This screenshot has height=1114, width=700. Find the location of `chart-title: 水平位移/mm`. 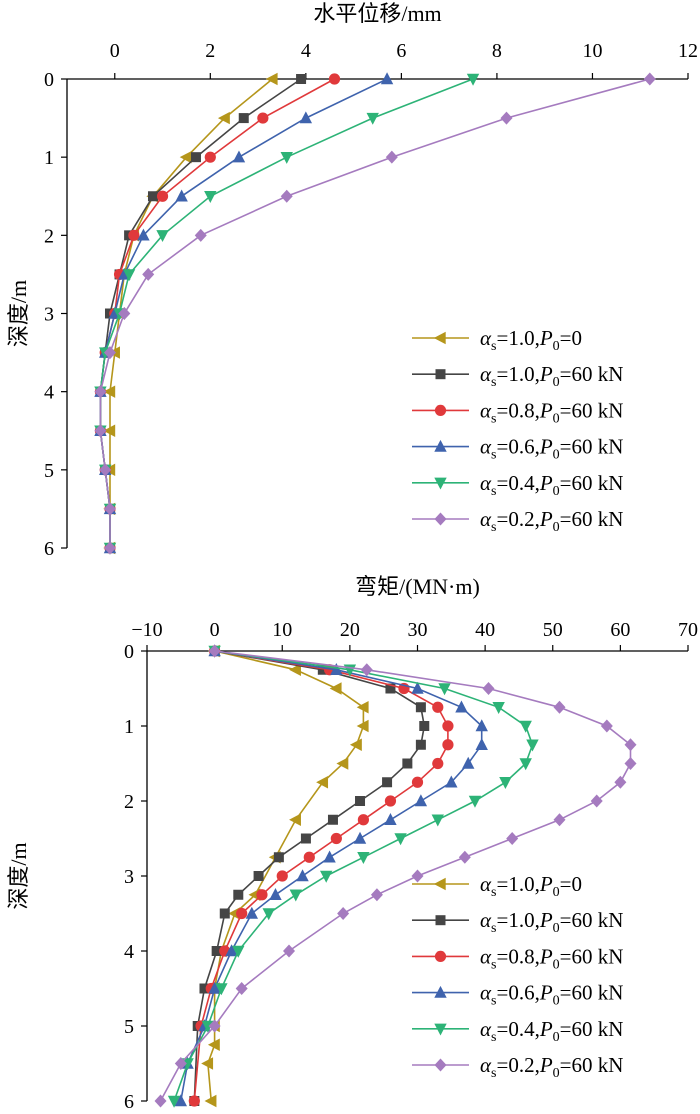

chart-title: 水平位移/mm is located at coordinates (377, 13).